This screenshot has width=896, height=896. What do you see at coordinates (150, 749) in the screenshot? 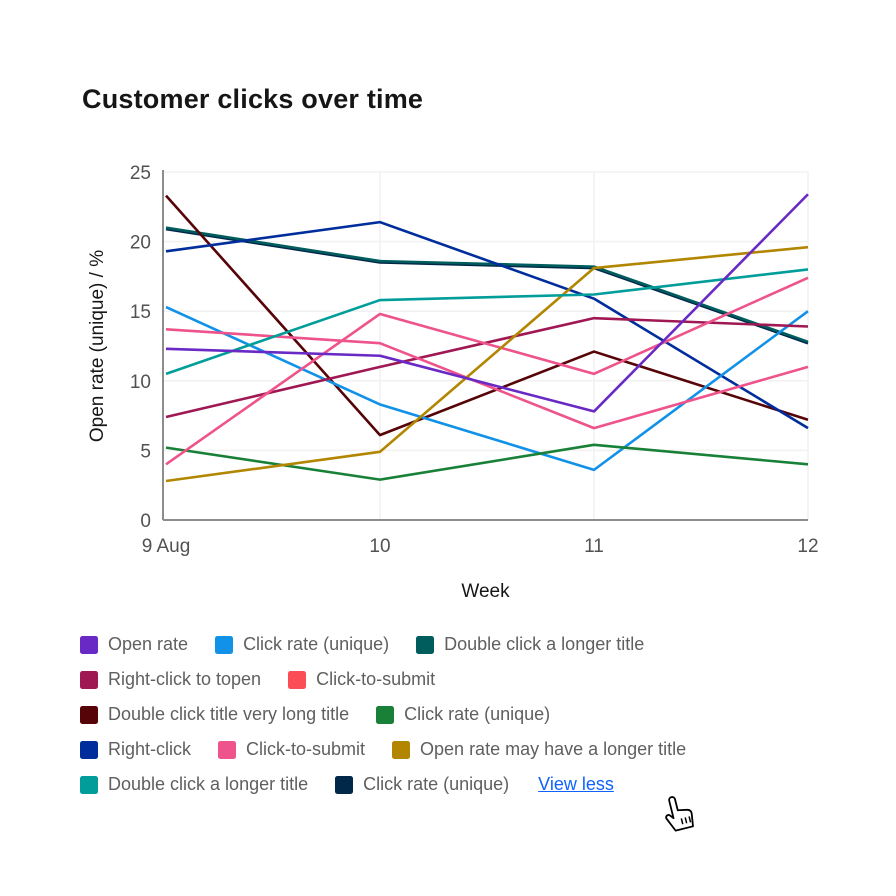
I see `legend-label: Right-click` at bounding box center [150, 749].